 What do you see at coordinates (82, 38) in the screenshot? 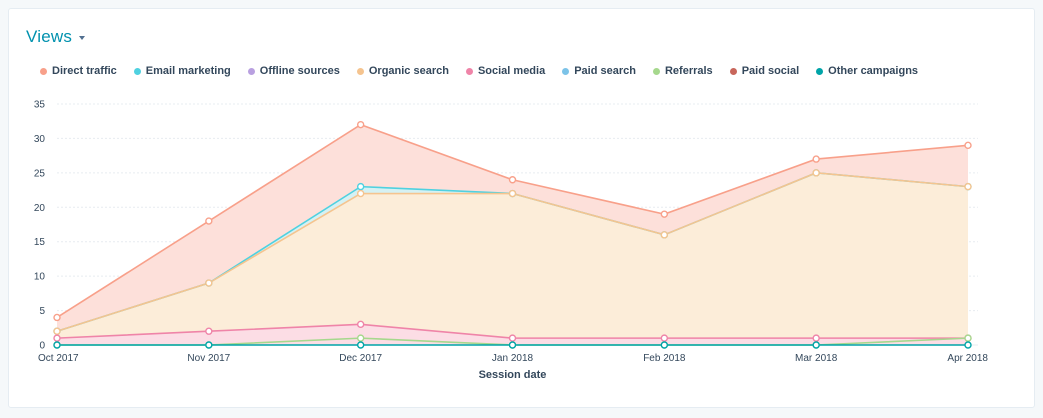
I see `chevron-down-icon` at bounding box center [82, 38].